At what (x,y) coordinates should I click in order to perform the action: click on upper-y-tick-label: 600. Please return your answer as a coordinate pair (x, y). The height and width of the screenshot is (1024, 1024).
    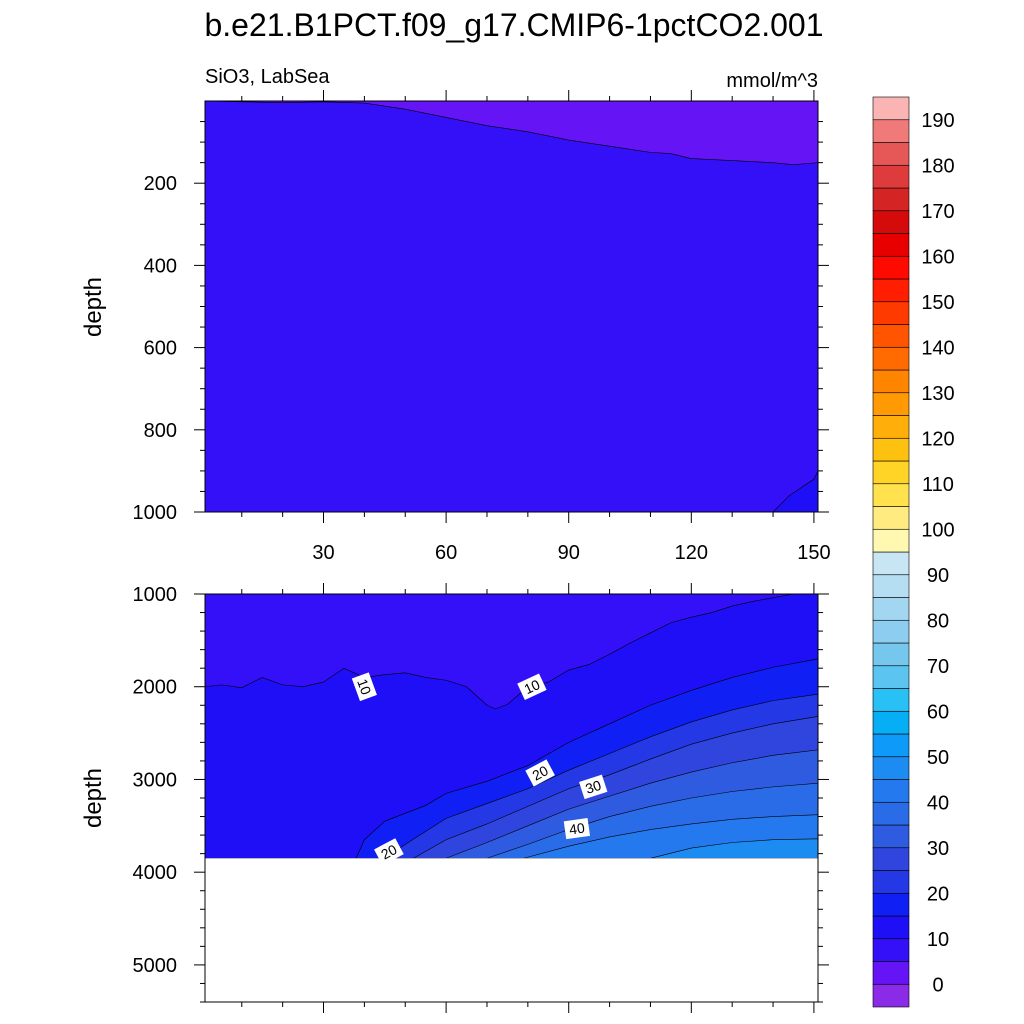
    Looking at the image, I should click on (160, 349).